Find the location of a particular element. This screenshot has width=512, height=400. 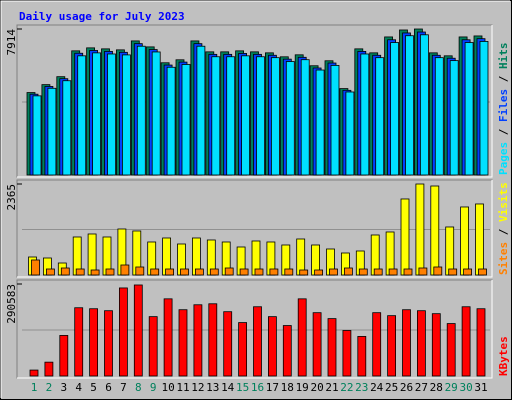

x-tick-label: 22 is located at coordinates (346, 387).